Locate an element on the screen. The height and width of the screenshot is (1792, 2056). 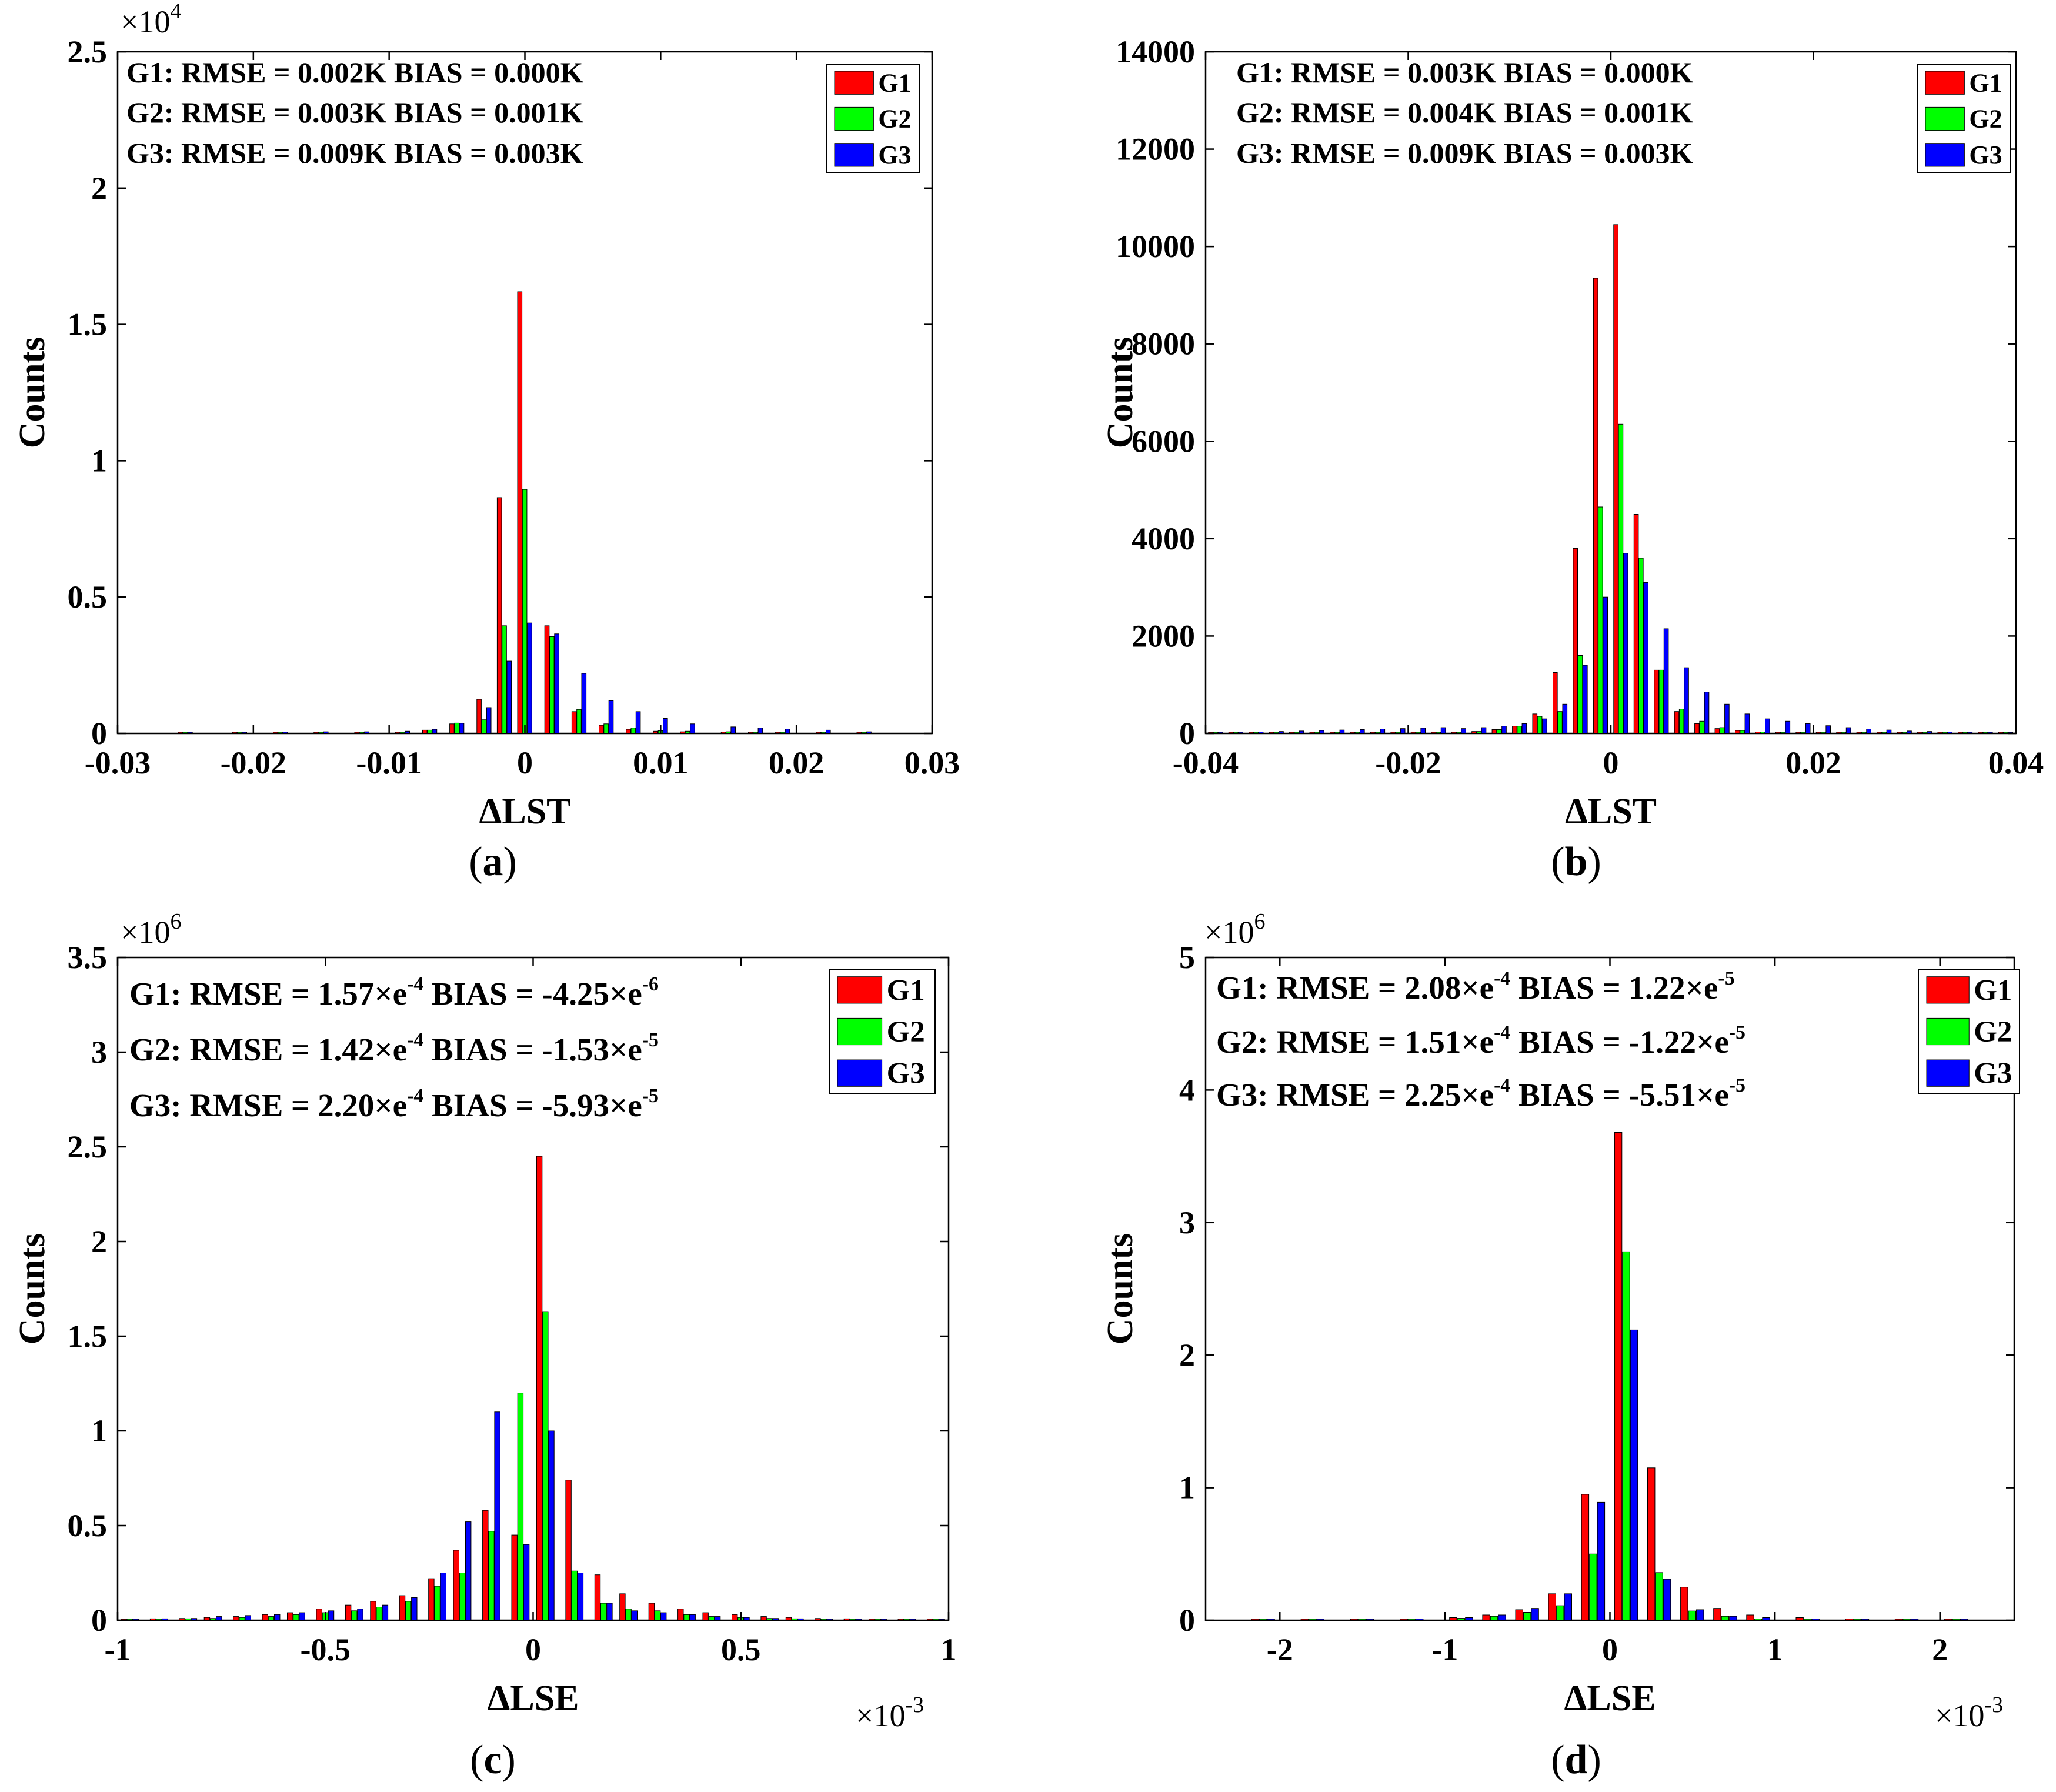
legend-swatch-g3 is located at coordinates (1948, 1073).